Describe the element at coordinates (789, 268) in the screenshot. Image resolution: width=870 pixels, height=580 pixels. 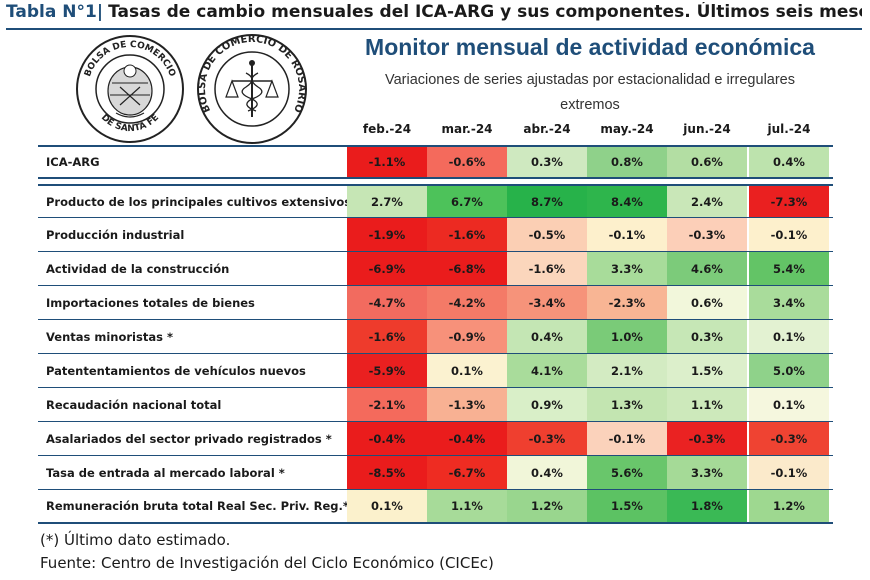
I see `value-cell: 5.4%` at that location.